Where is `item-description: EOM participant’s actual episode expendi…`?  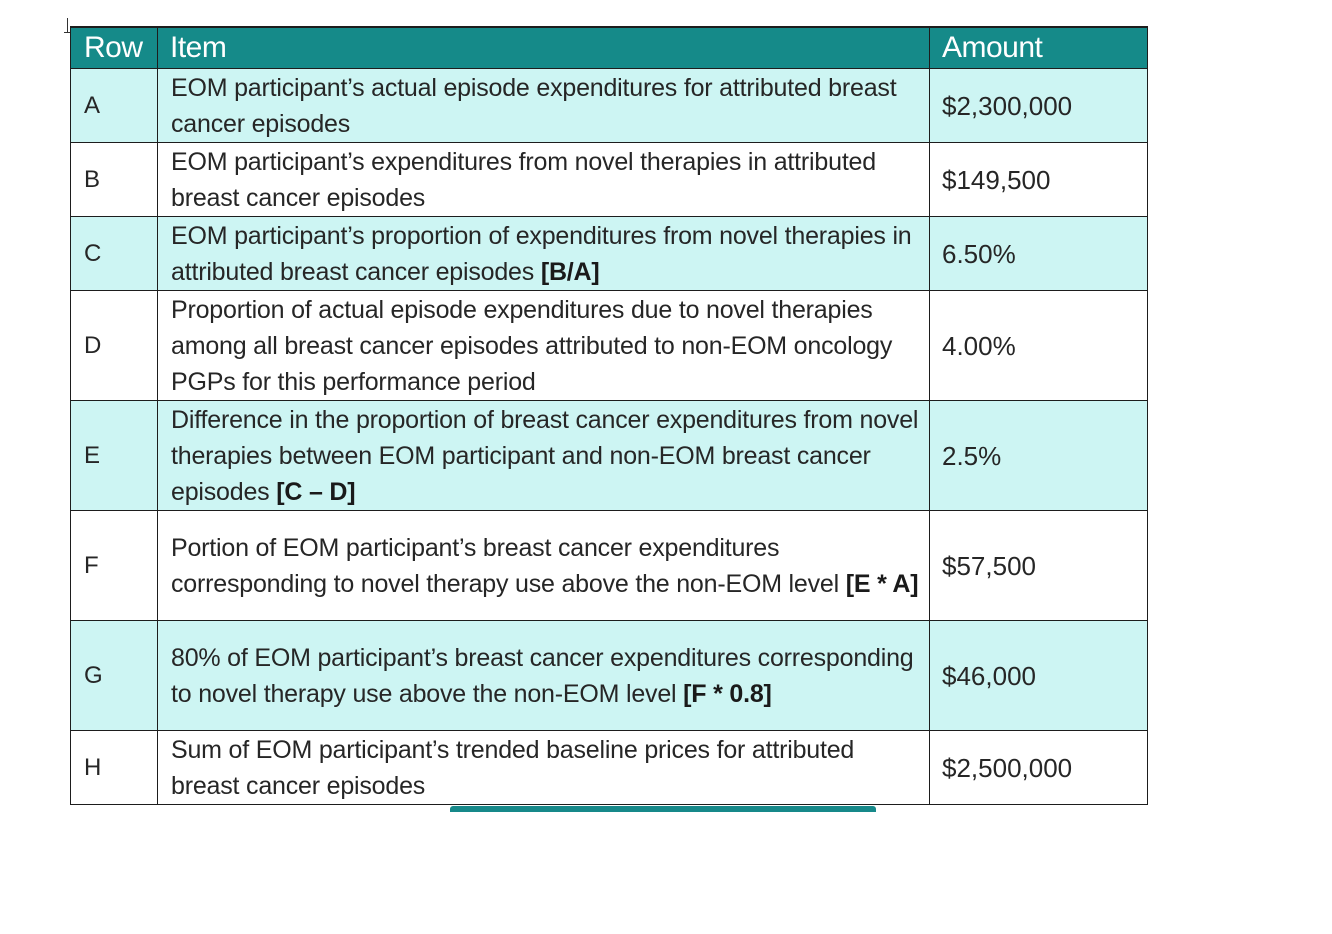
item-description: EOM participant’s actual episode expendi… is located at coordinates (543, 105).